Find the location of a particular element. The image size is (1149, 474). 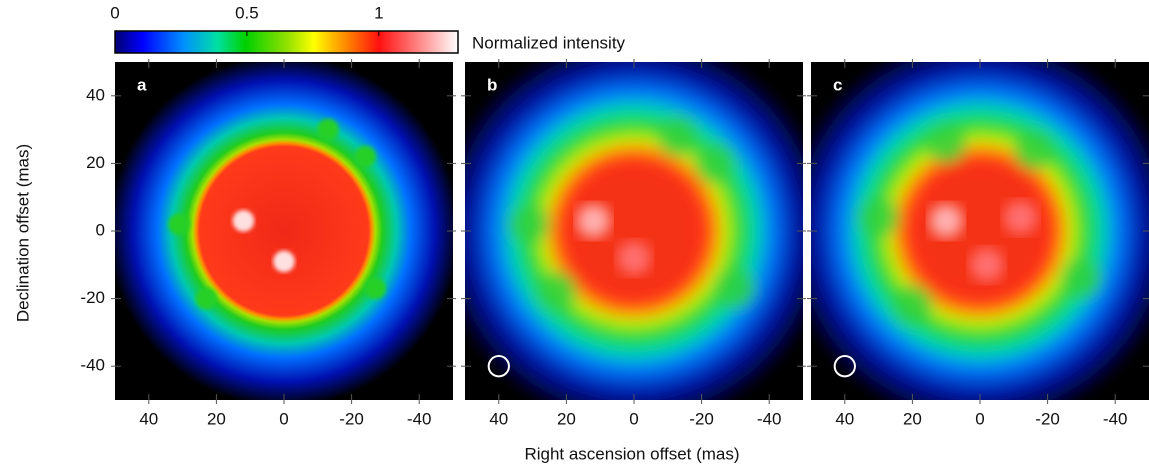

y-tick-label: -20 is located at coordinates (92, 297).